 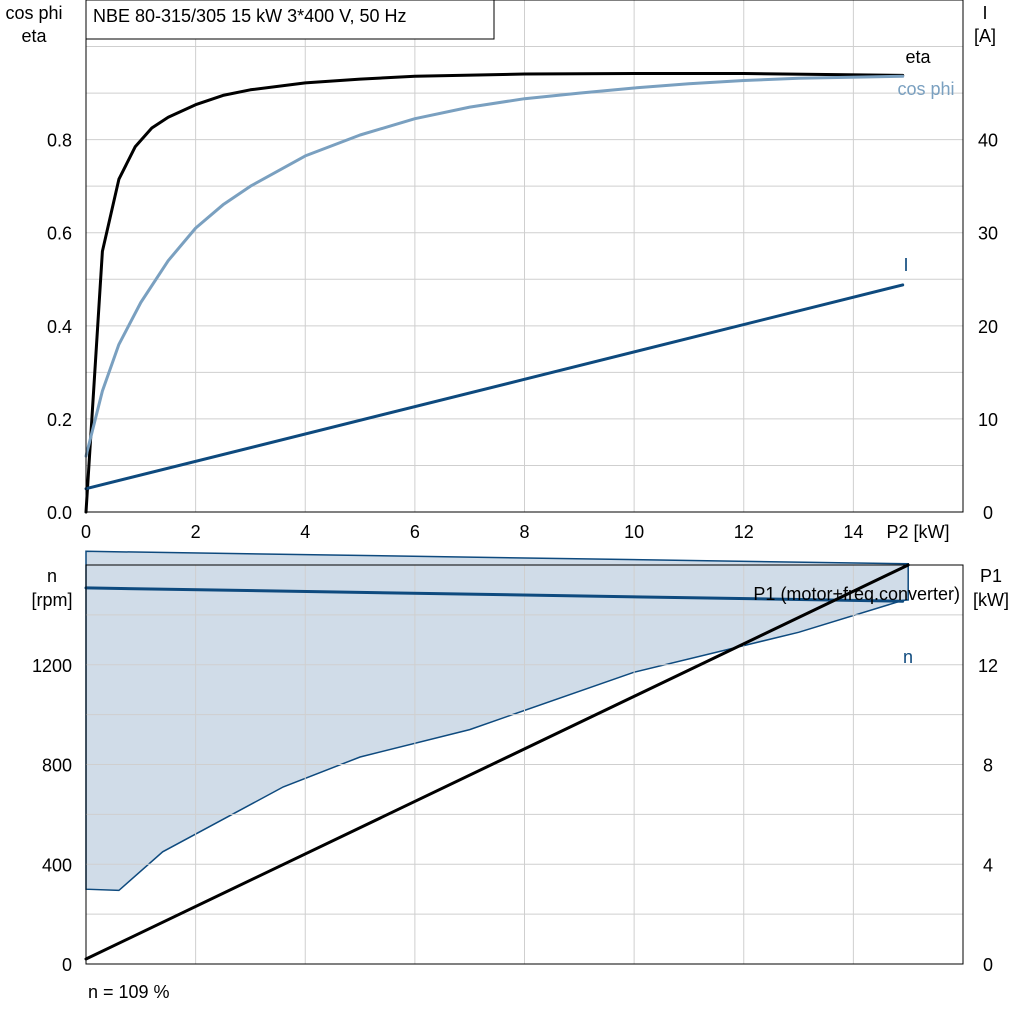 I want to click on top-left-tick-label: 0.4, so click(x=59, y=327).